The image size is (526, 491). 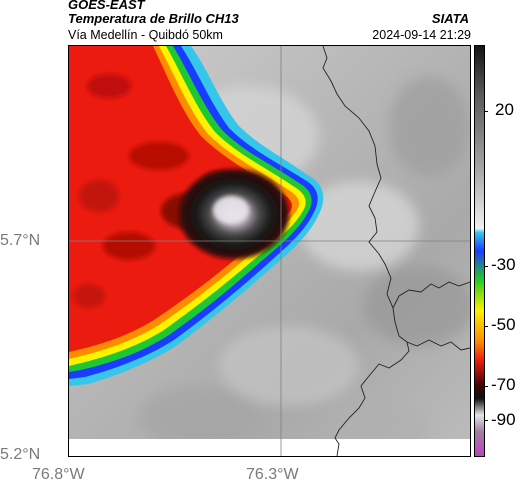 I want to click on colorbar-label-minus50: -50, so click(x=503, y=324).